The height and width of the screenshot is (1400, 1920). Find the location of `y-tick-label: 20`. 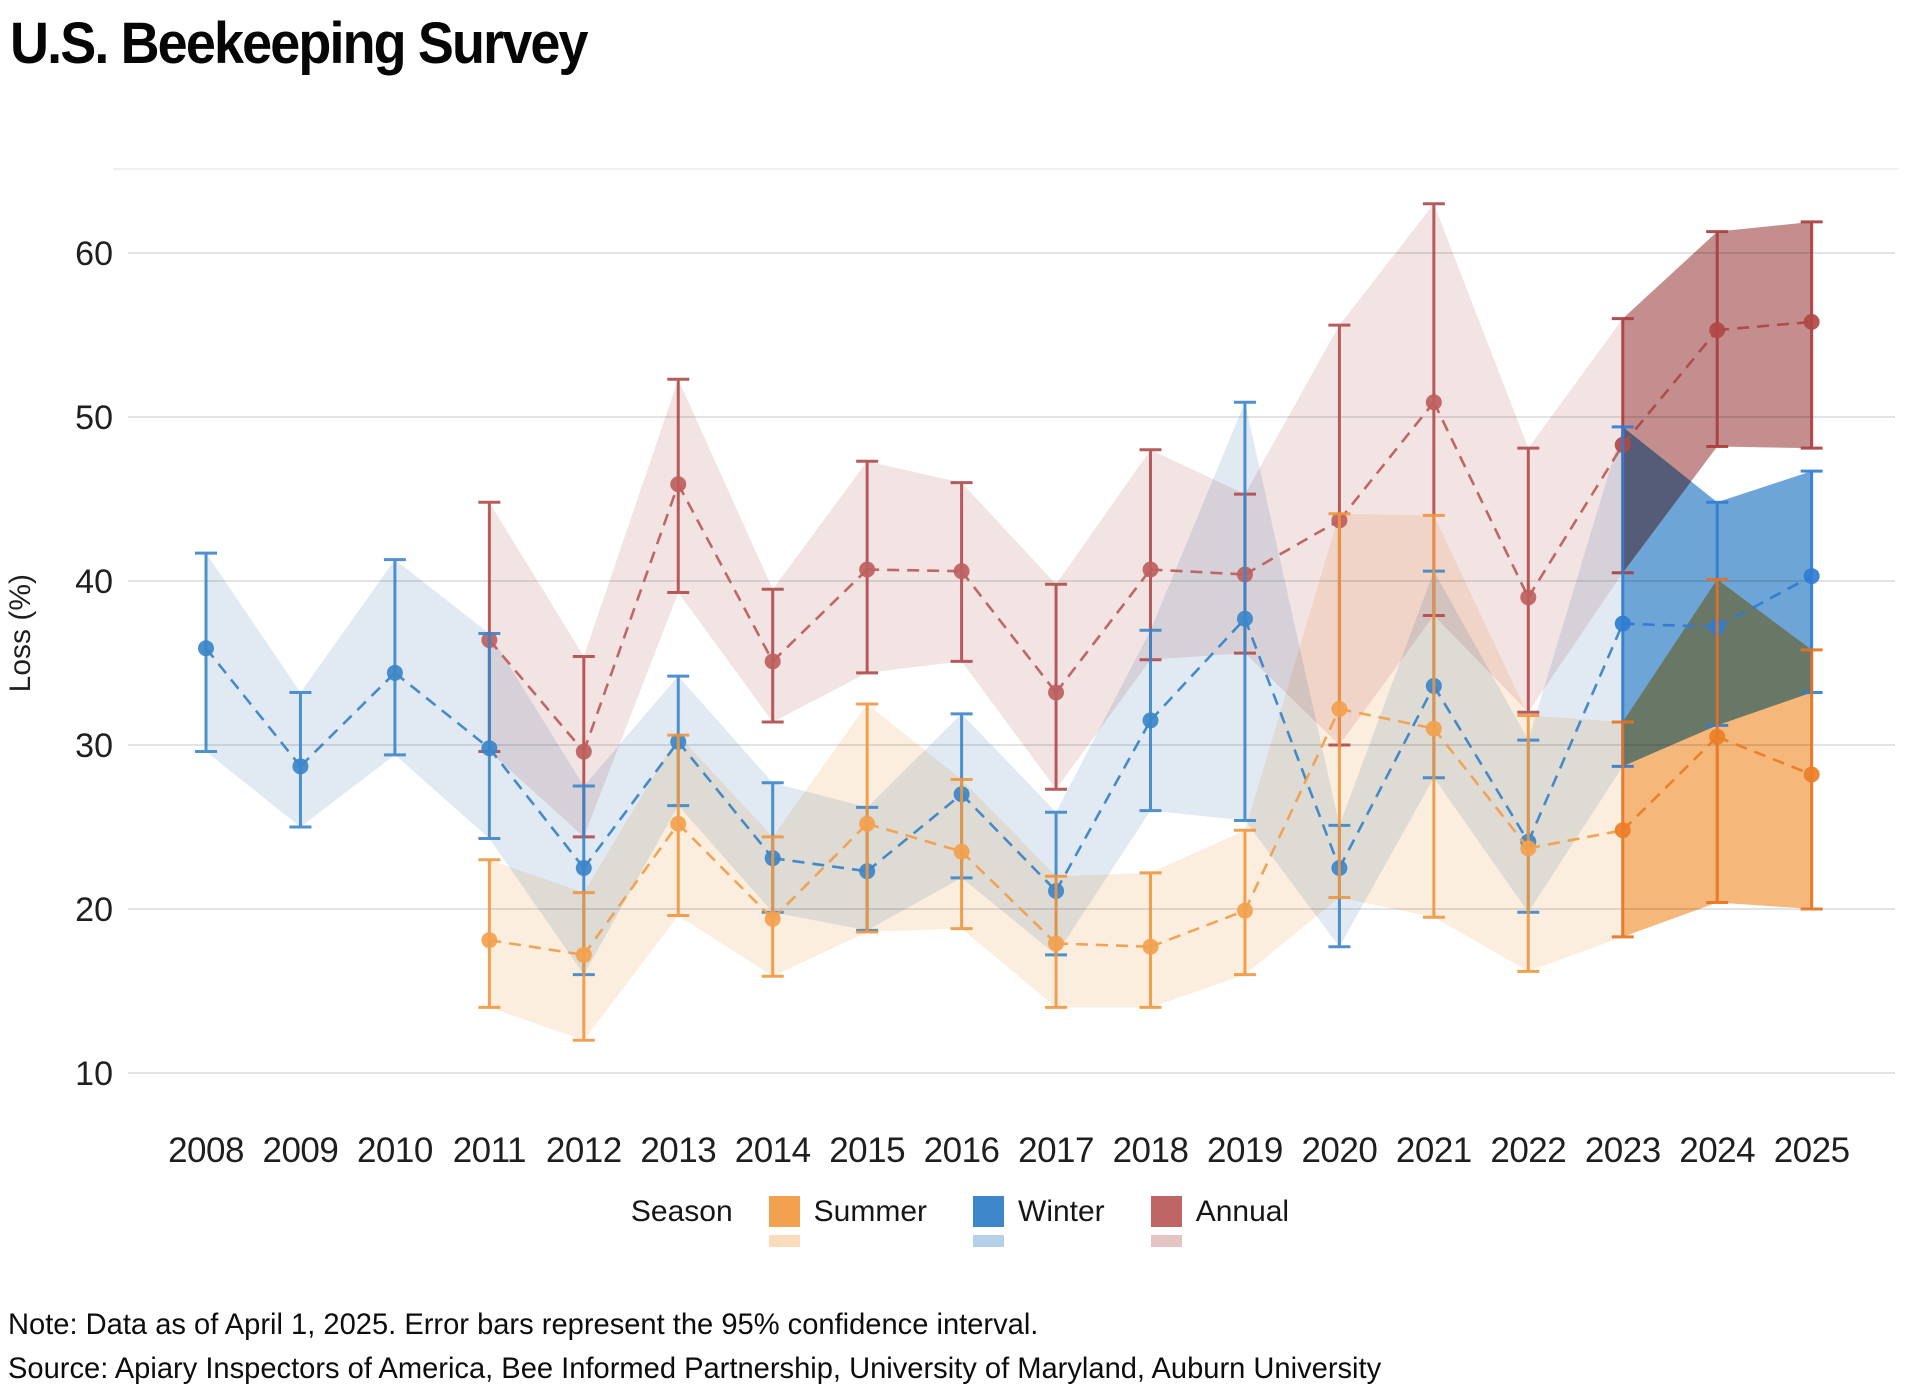

y-tick-label: 20 is located at coordinates (94, 910).